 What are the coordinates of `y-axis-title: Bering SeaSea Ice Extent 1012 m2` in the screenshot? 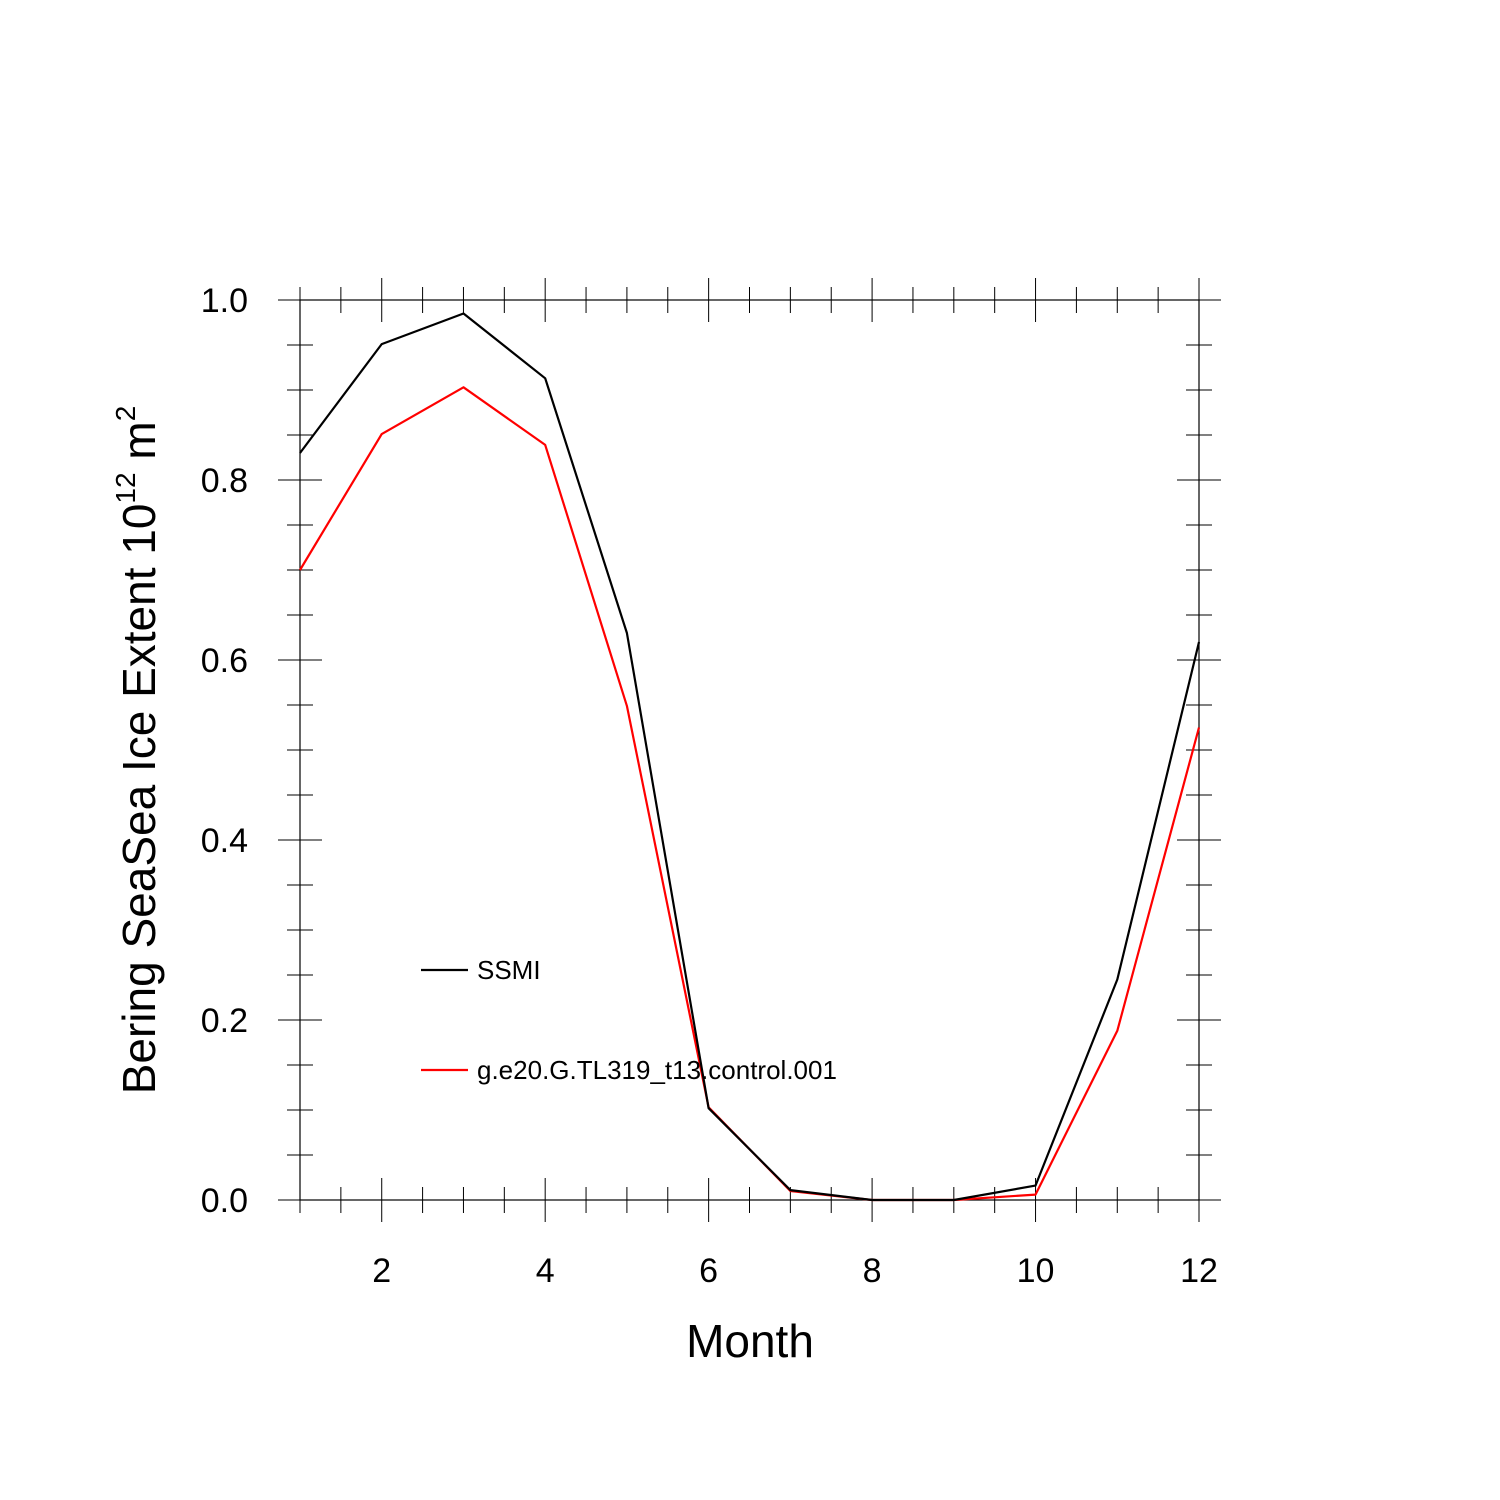 It's located at (137, 750).